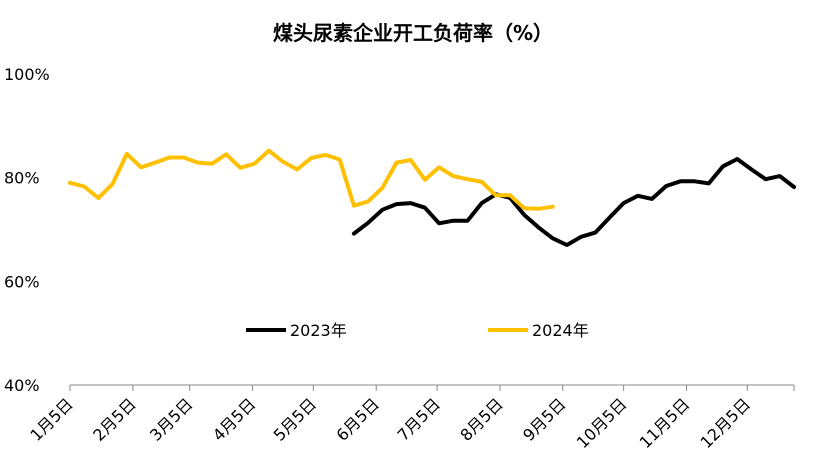 The width and height of the screenshot is (826, 469). I want to click on x-tick-label: 2月5日, so click(114, 419).